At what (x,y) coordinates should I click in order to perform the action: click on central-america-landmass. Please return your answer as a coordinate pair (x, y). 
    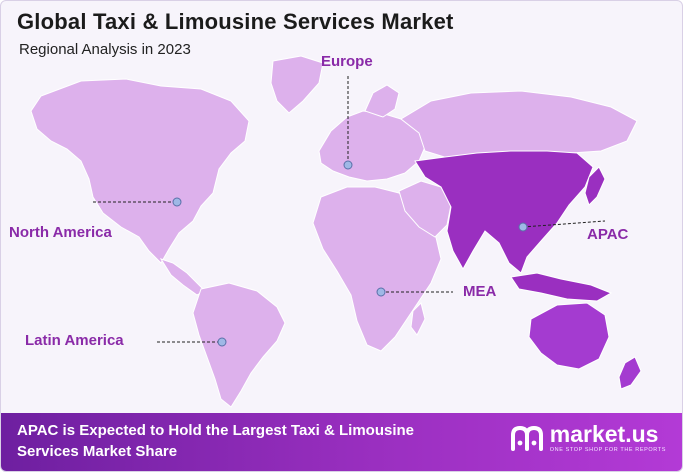
    Looking at the image, I should click on (182, 277).